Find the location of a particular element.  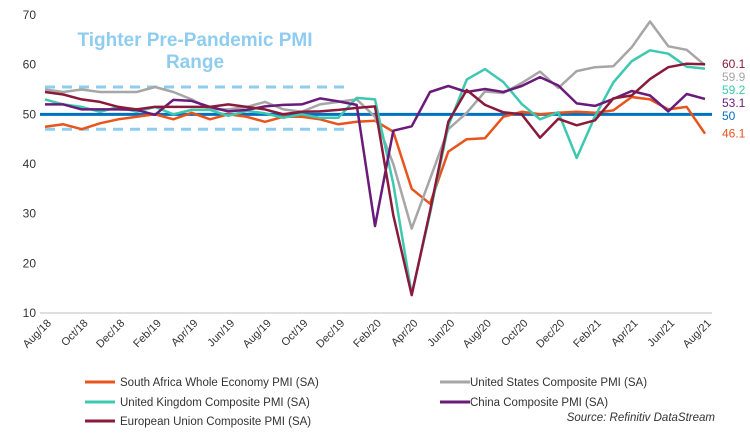

y-tick-label: 20 is located at coordinates (30, 263).